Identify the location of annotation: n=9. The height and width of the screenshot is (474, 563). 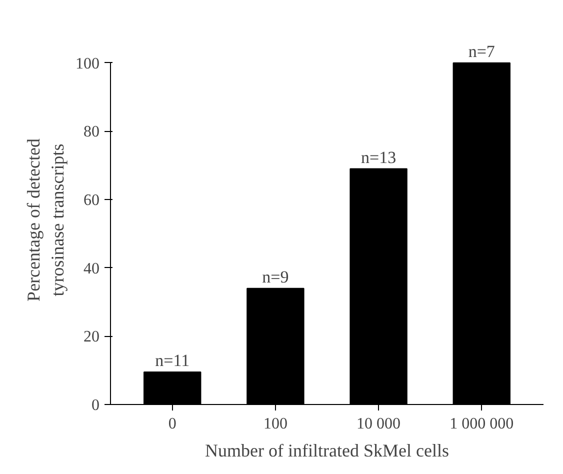
(275, 276).